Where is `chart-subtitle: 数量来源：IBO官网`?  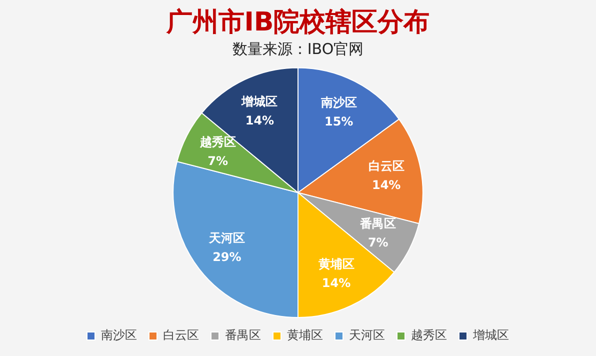 chart-subtitle: 数量来源：IBO官网 is located at coordinates (298, 49).